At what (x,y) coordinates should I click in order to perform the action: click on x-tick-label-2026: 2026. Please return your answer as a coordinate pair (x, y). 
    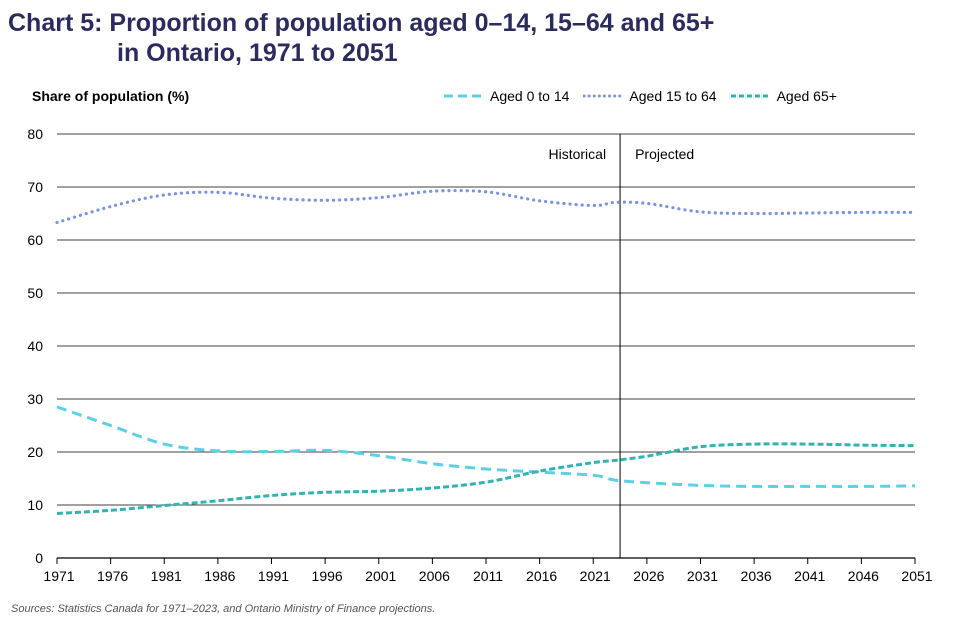
    Looking at the image, I should click on (648, 576).